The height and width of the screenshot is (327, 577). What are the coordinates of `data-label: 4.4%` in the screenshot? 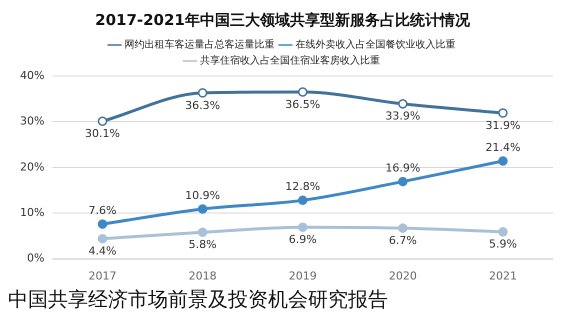 It's located at (102, 251).